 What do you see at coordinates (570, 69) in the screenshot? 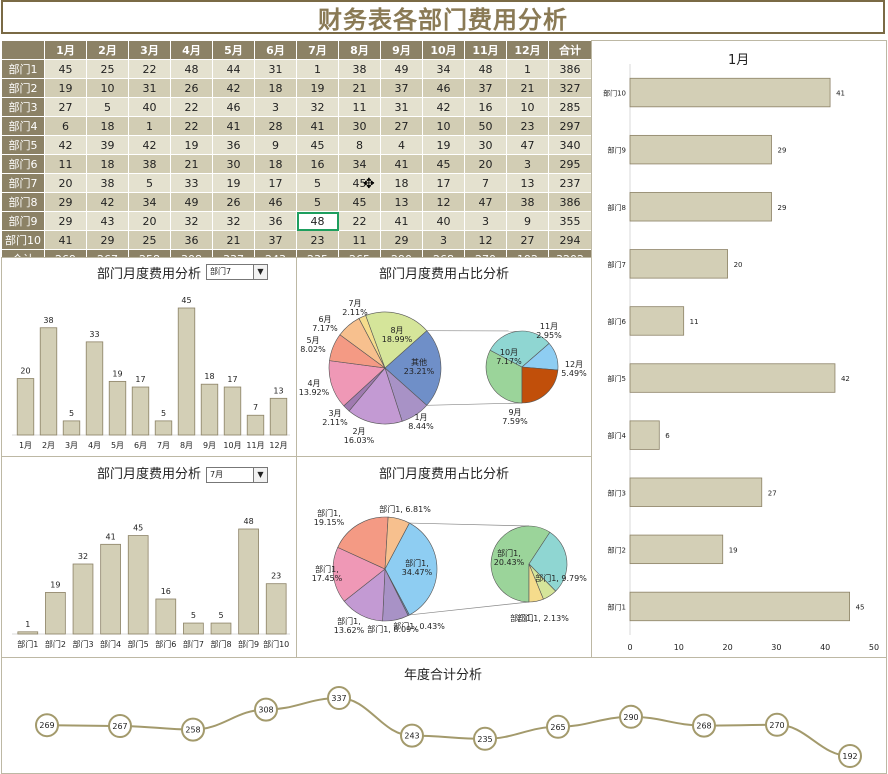
I see `table-cell: 386` at bounding box center [570, 69].